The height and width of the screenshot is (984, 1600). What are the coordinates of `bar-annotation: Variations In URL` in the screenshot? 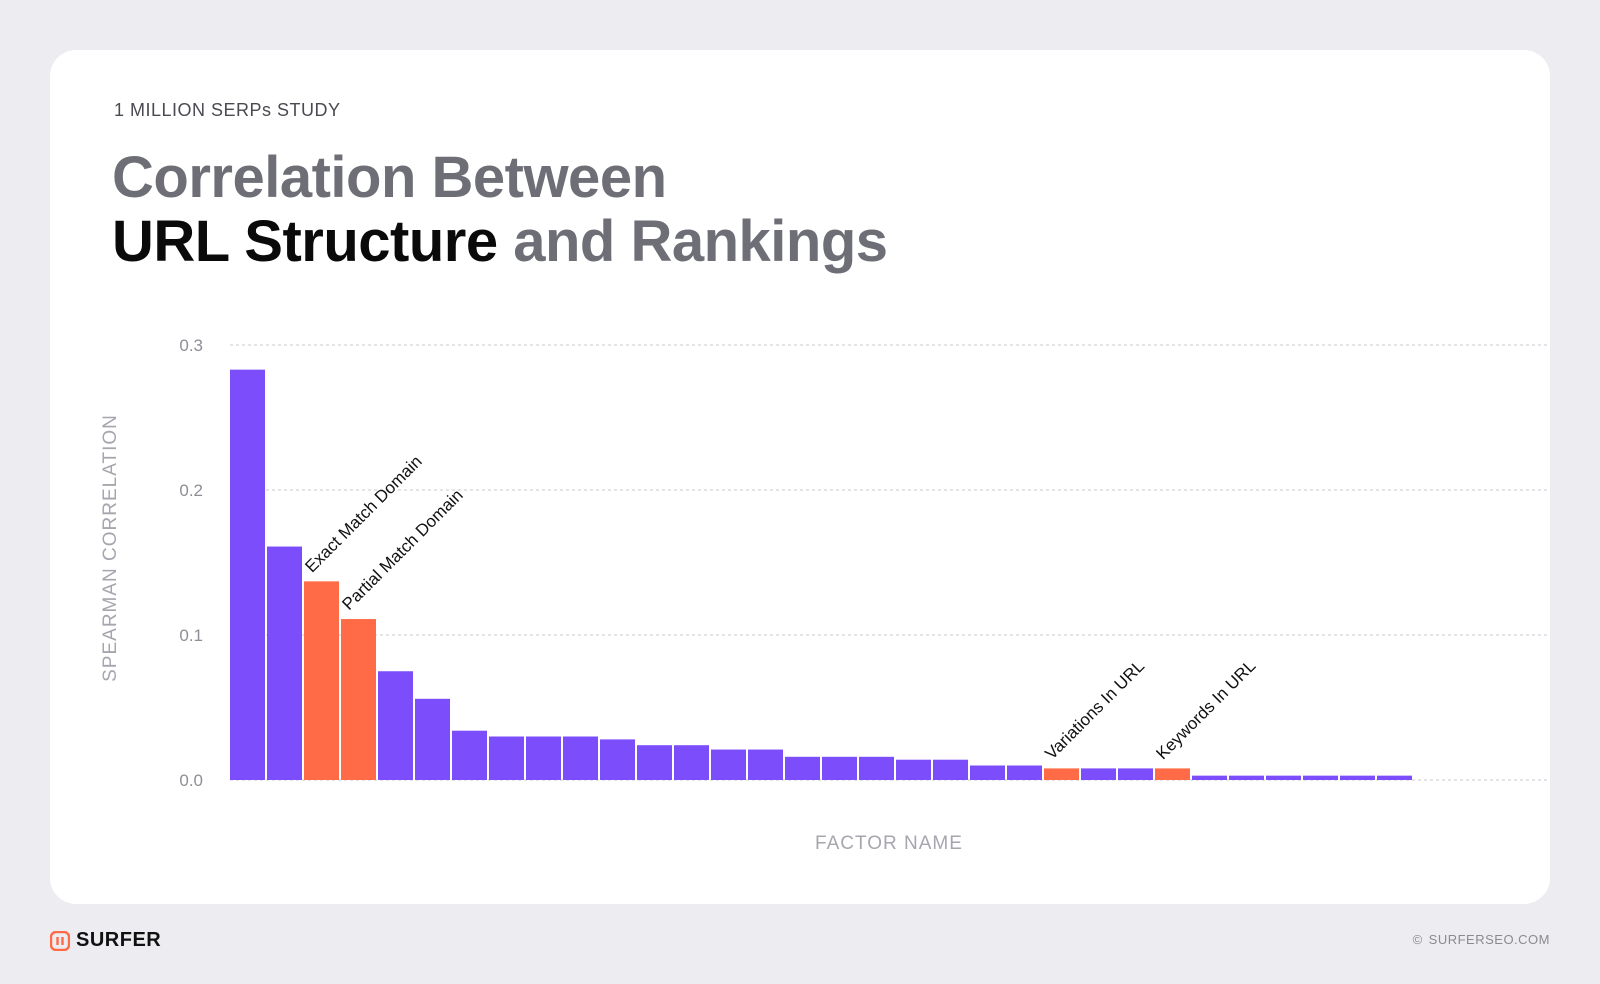 It's located at (1094, 709).